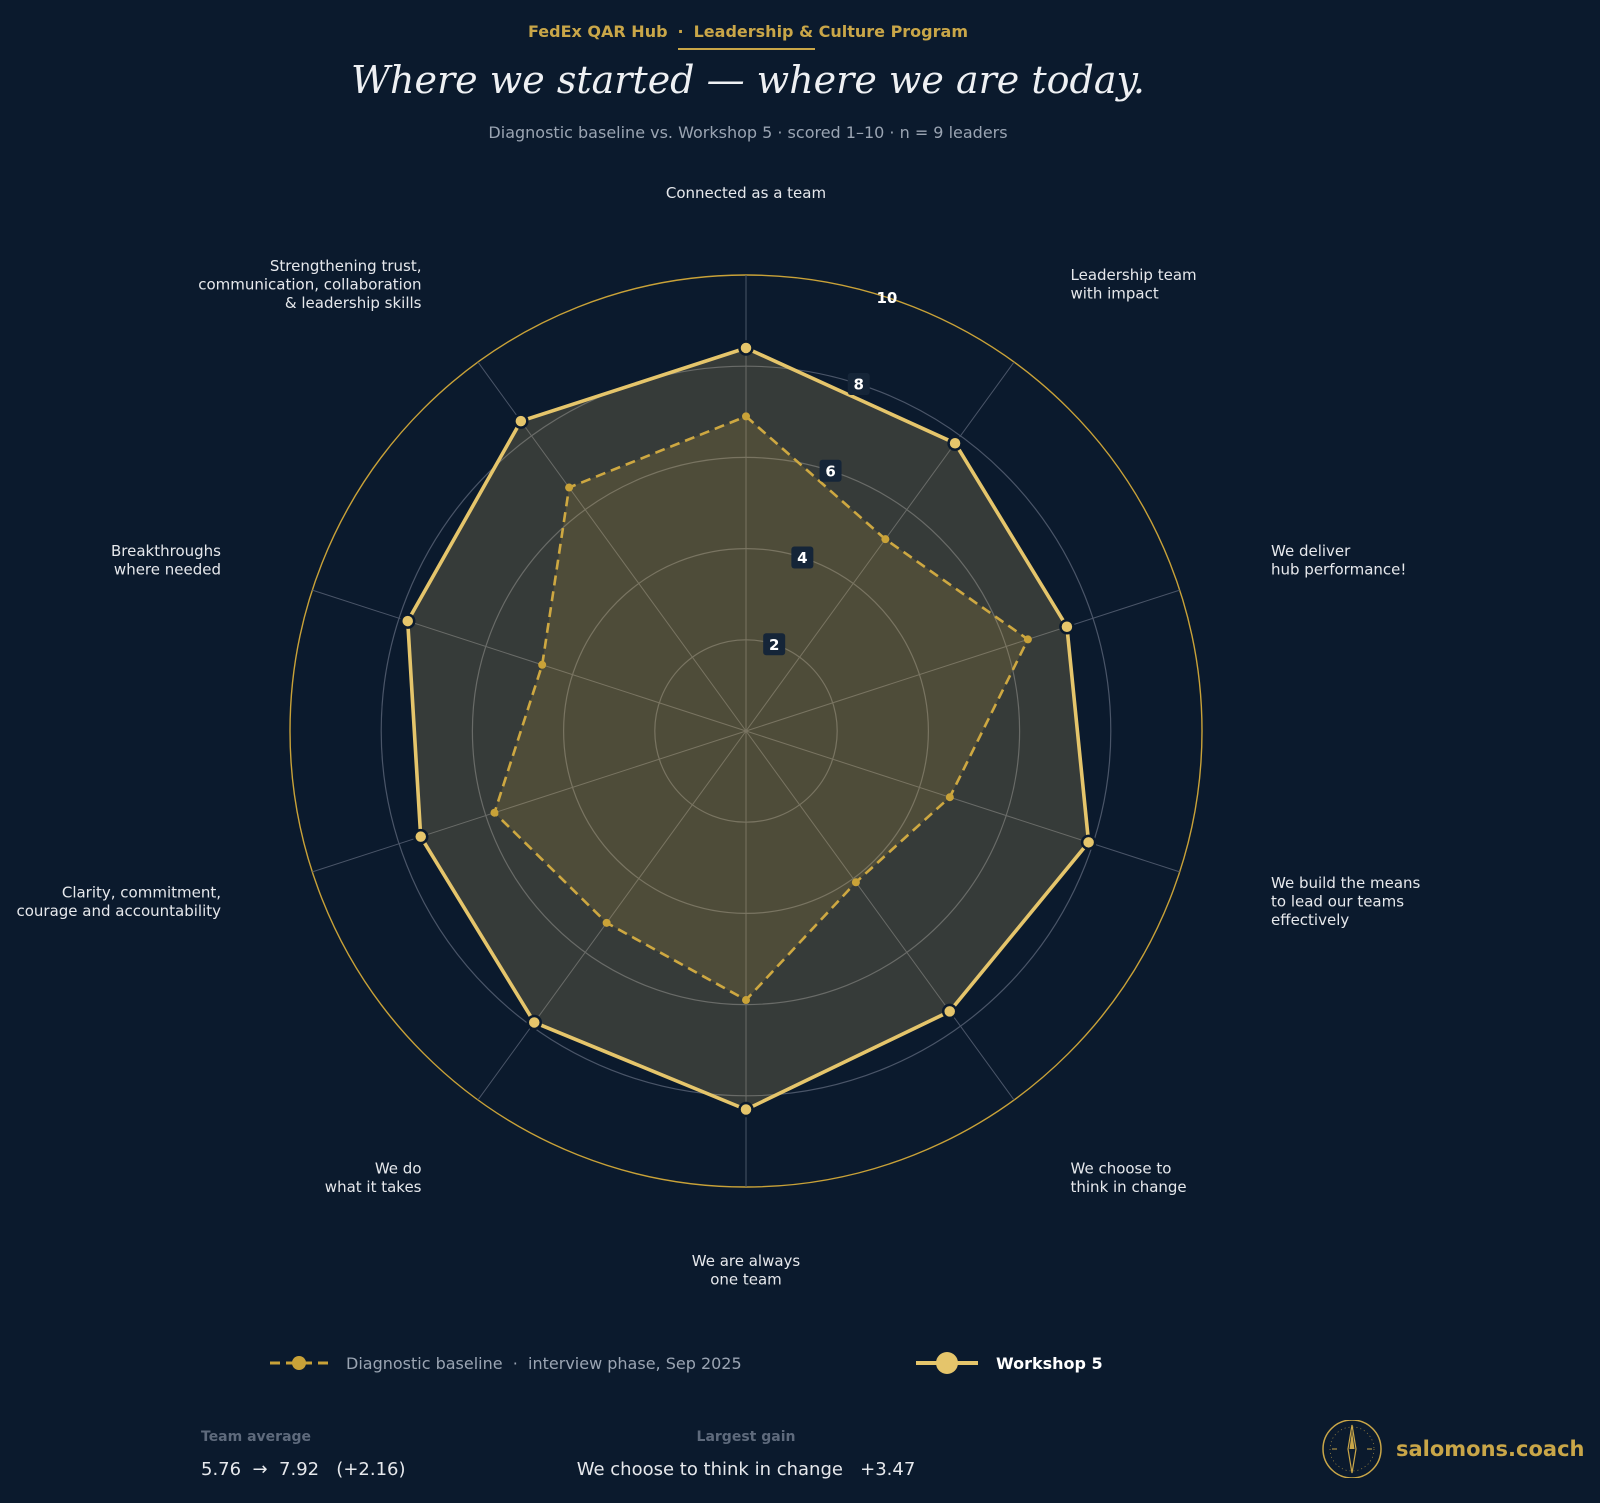 The image size is (1600, 1503). What do you see at coordinates (746, 1437) in the screenshot?
I see `largest-gain-label: Largest gain` at bounding box center [746, 1437].